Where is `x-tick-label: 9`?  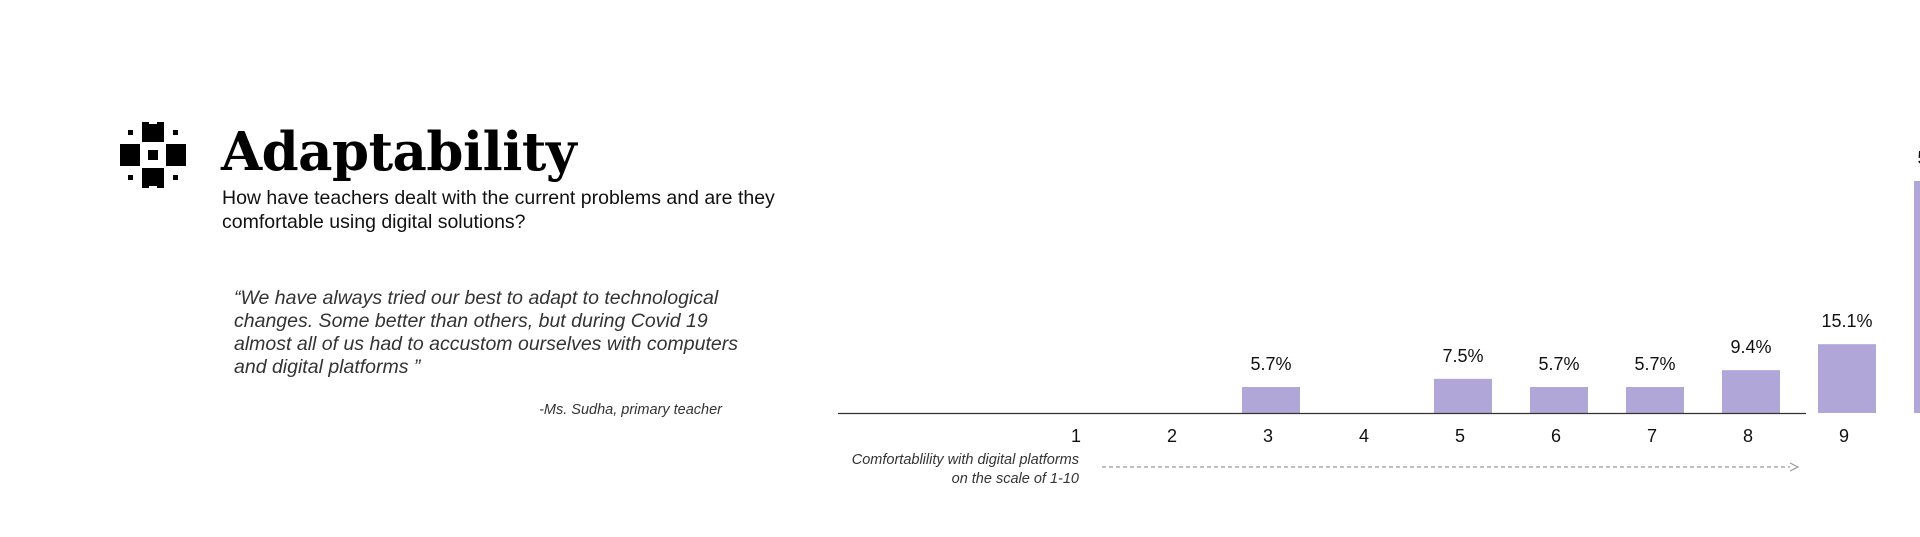 x-tick-label: 9 is located at coordinates (1844, 436).